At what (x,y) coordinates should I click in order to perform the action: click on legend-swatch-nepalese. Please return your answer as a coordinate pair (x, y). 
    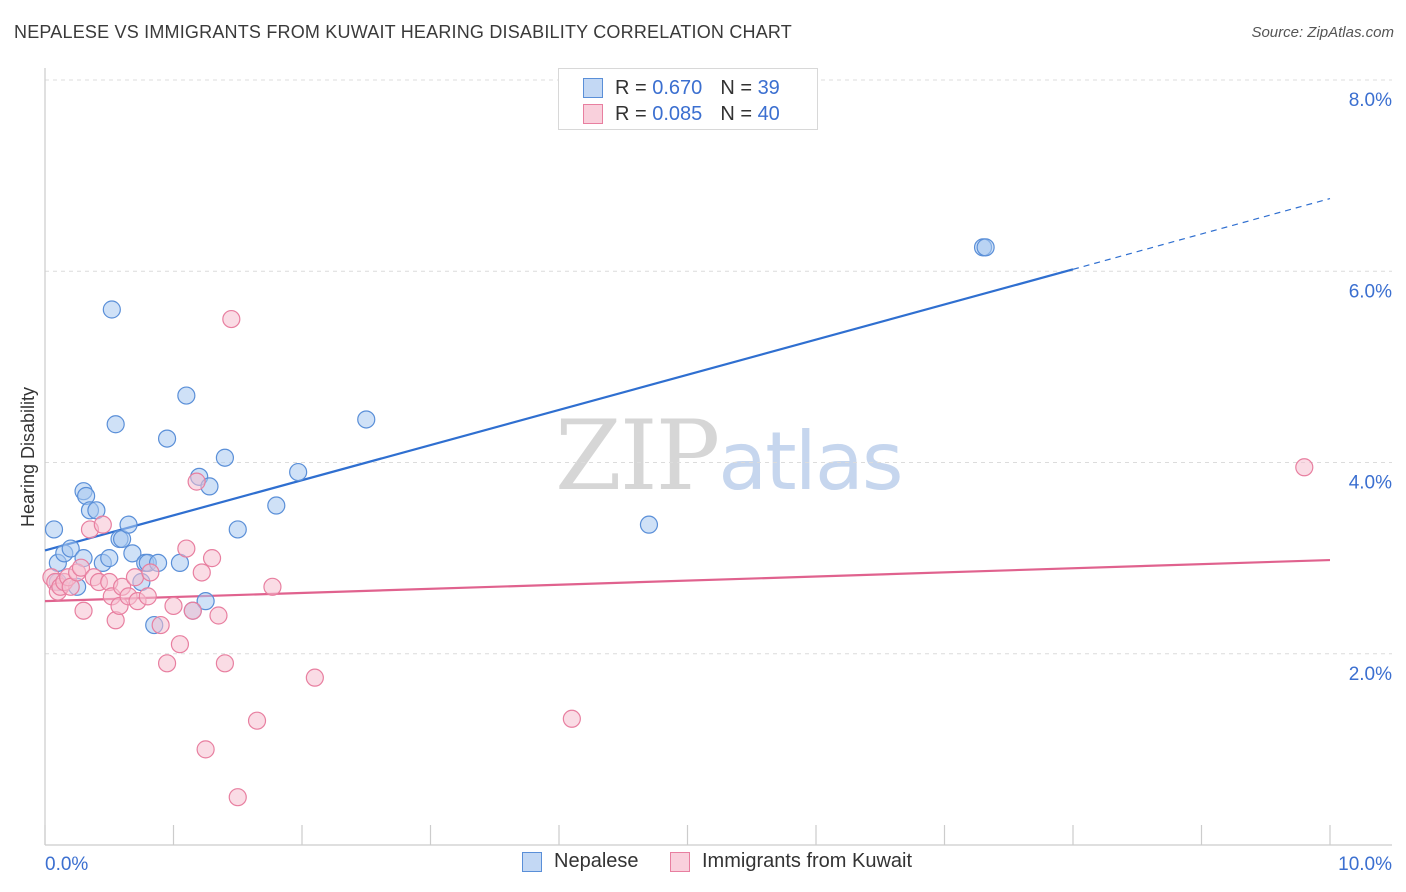
    Looking at the image, I should click on (532, 861).